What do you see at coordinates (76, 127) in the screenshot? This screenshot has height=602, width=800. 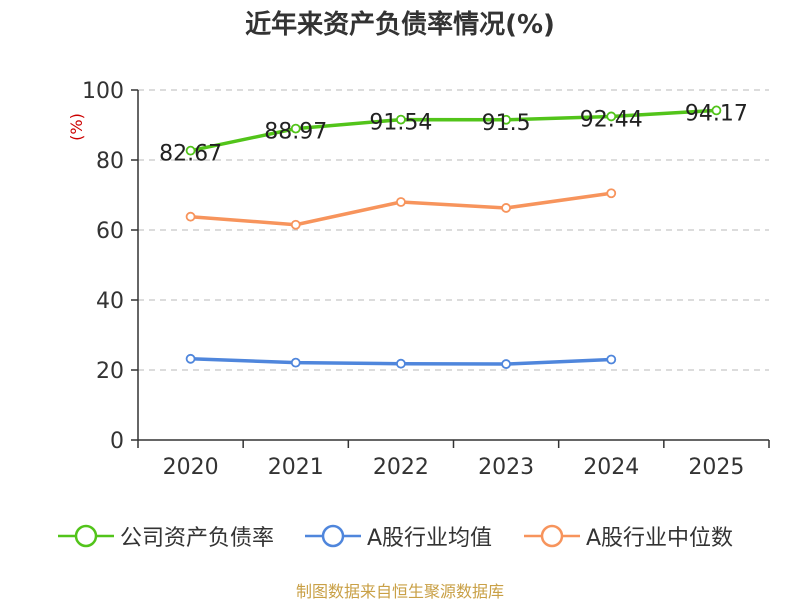 I see `y-axis-label: (%)` at bounding box center [76, 127].